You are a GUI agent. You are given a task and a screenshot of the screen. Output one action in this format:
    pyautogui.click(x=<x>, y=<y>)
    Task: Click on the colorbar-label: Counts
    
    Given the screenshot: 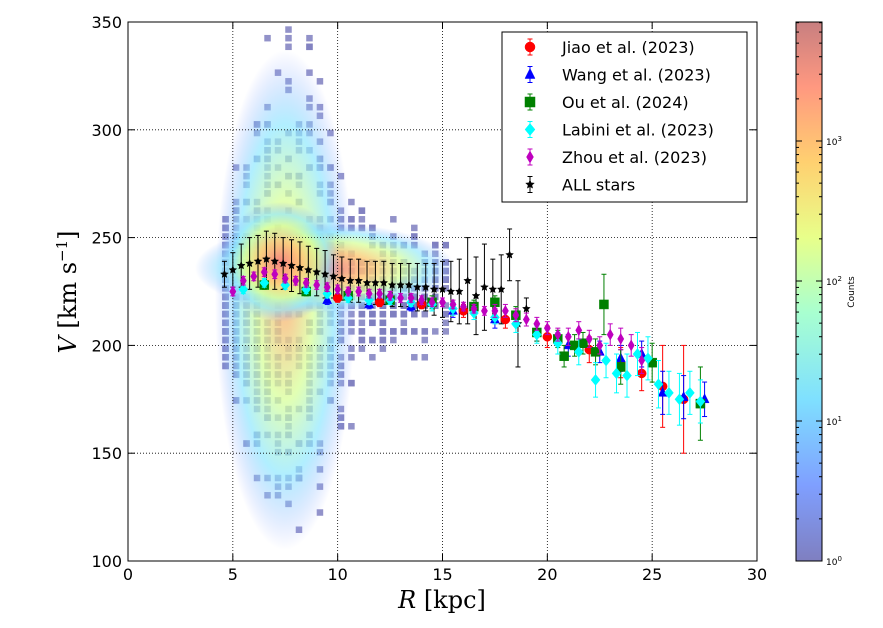 What is the action you would take?
    pyautogui.click(x=852, y=292)
    